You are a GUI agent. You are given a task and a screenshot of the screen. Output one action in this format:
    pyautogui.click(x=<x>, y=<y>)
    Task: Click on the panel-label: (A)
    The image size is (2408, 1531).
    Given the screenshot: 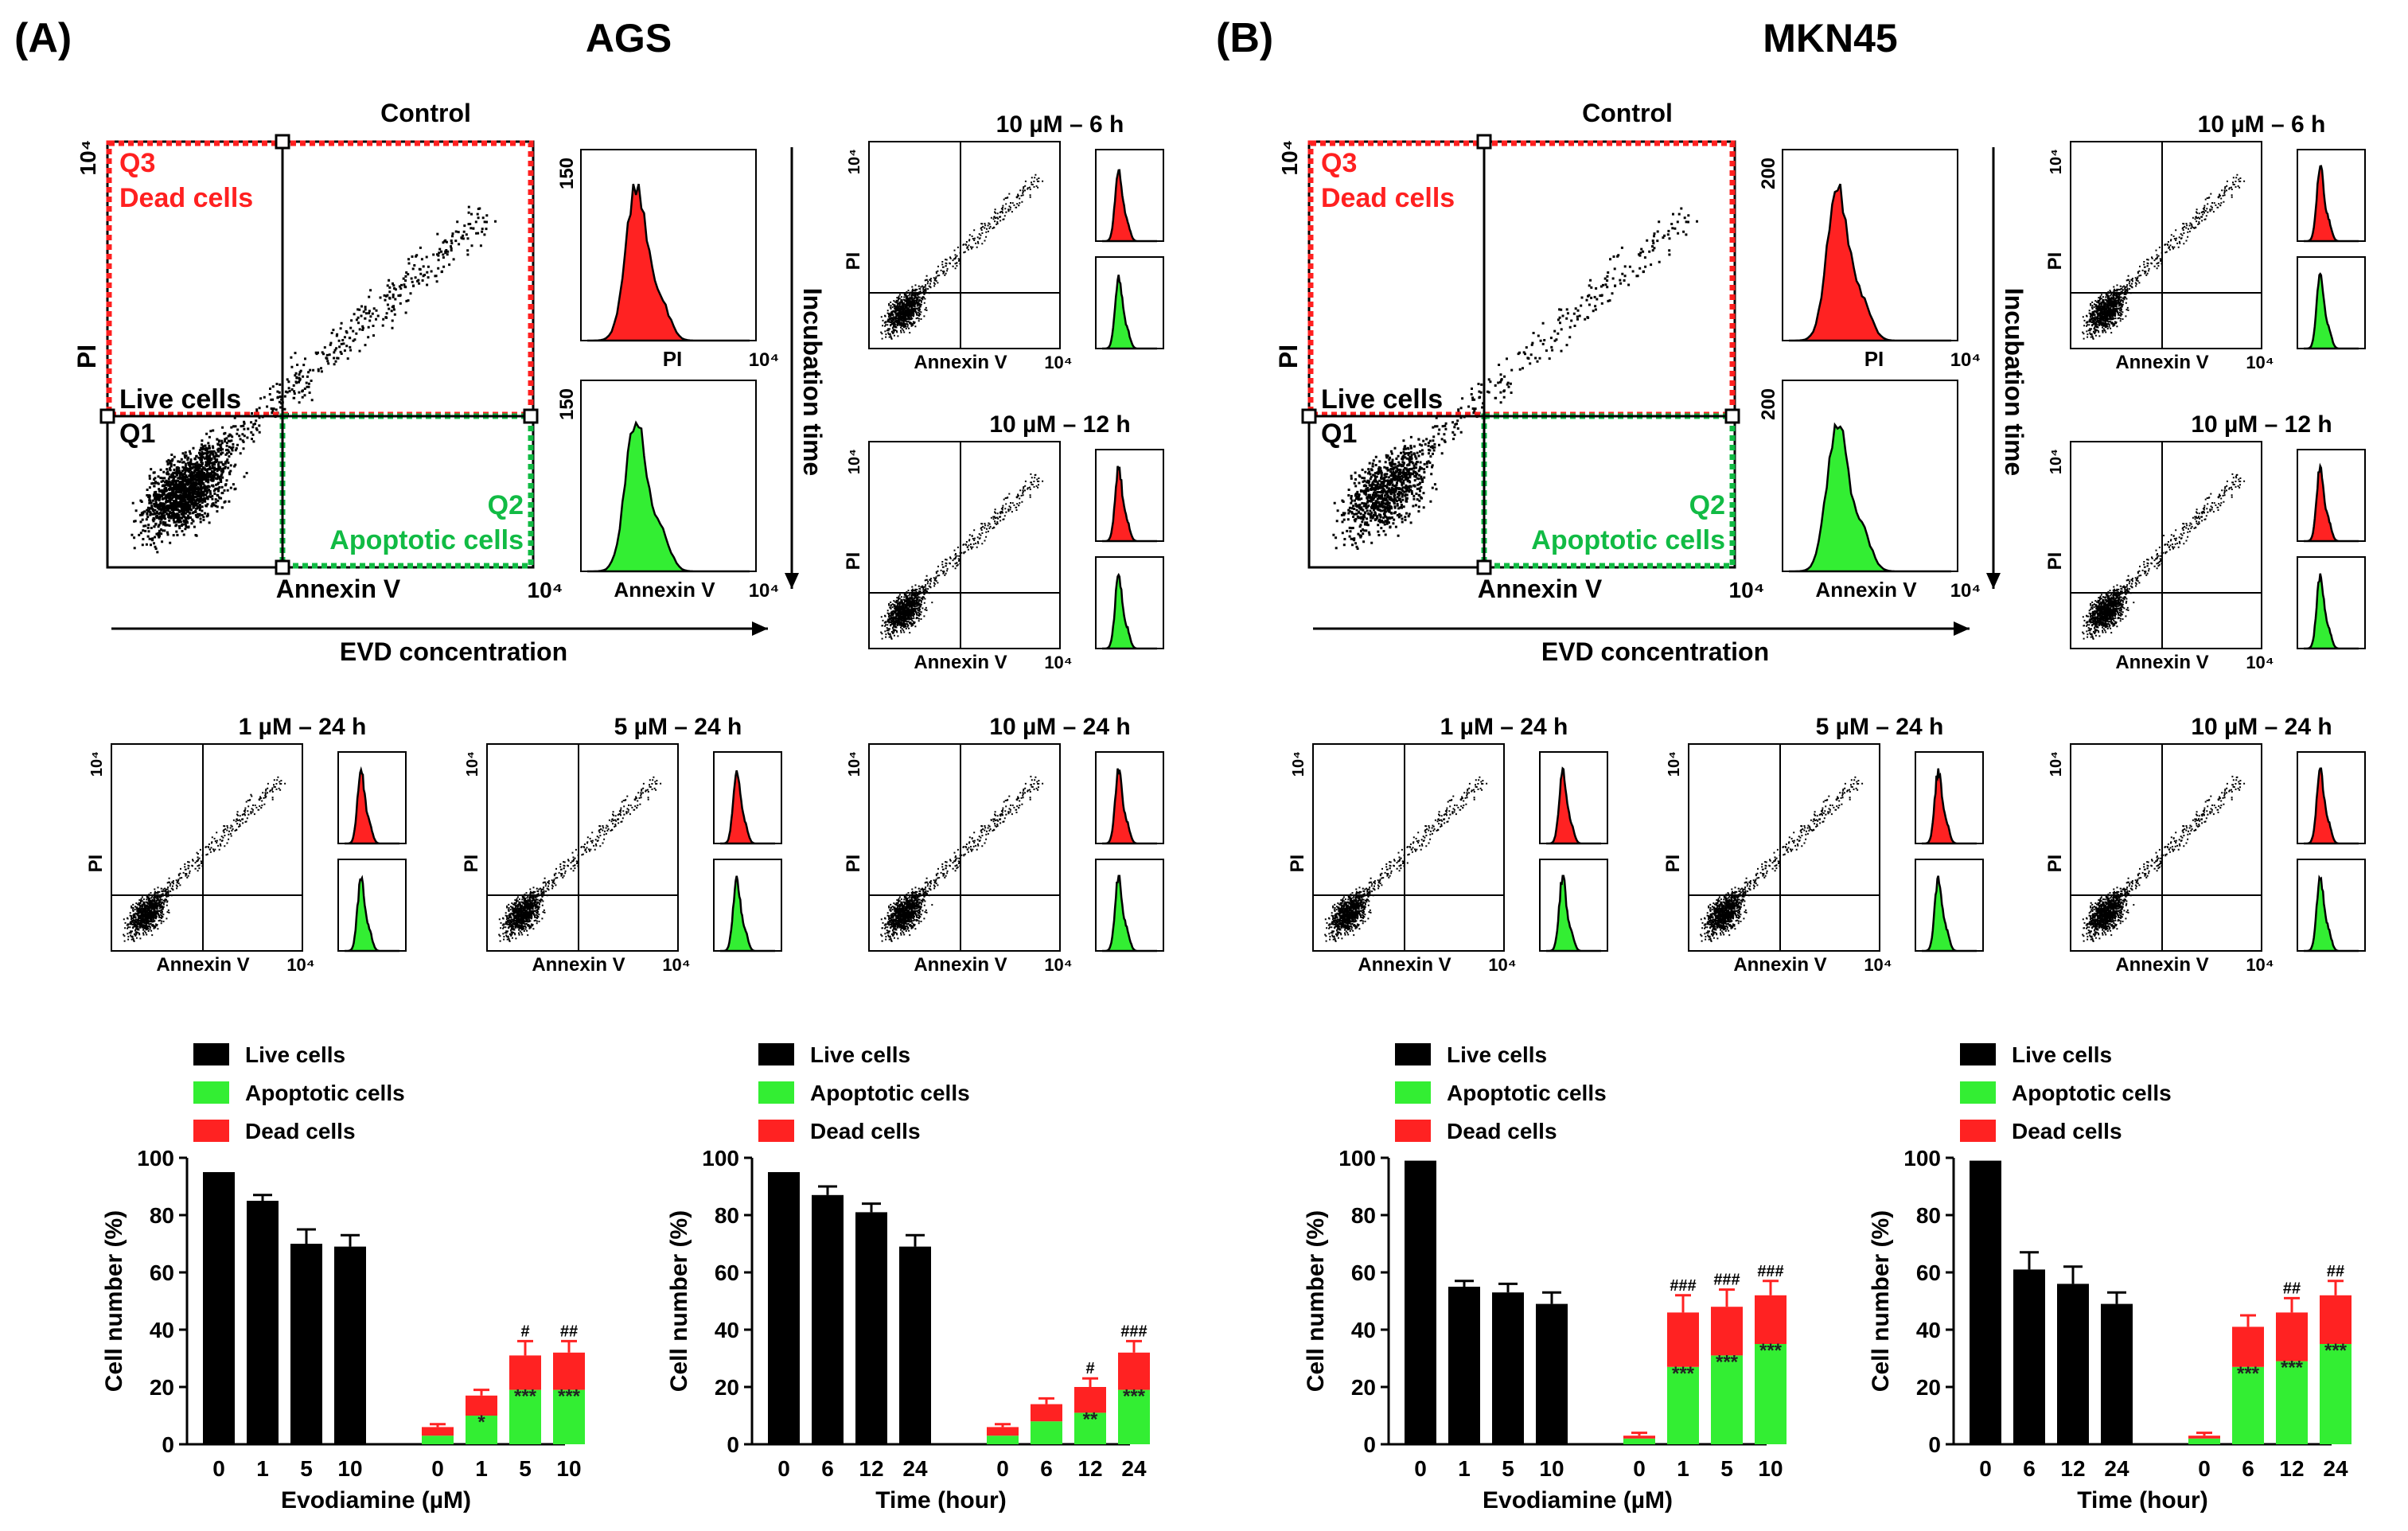 What is the action you would take?
    pyautogui.click(x=43, y=38)
    